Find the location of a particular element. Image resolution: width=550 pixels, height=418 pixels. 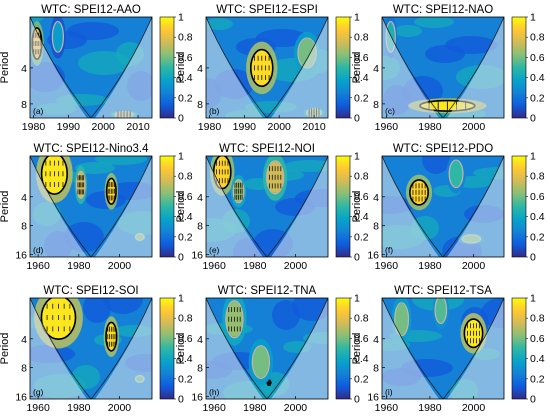

heatmap-g is located at coordinates (91, 348).